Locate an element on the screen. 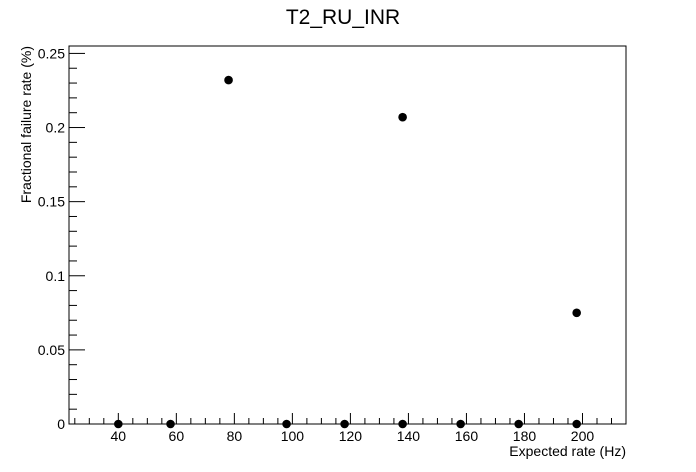 The image size is (696, 472). x-tick-label: 200 is located at coordinates (583, 436).